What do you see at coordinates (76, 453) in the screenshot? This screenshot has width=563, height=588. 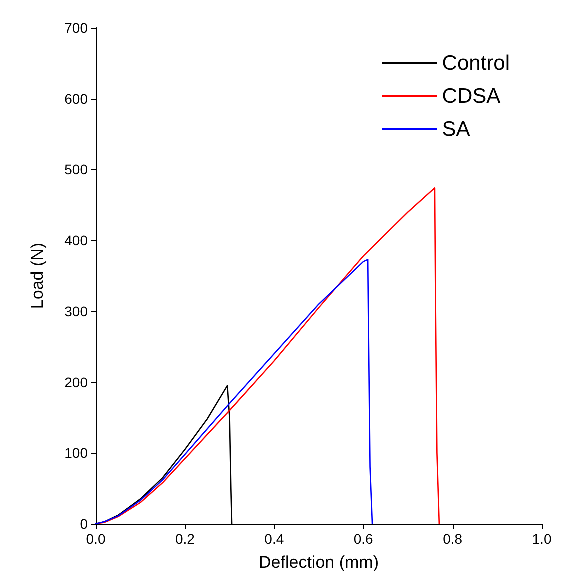 I see `y-tick-label: 100` at bounding box center [76, 453].